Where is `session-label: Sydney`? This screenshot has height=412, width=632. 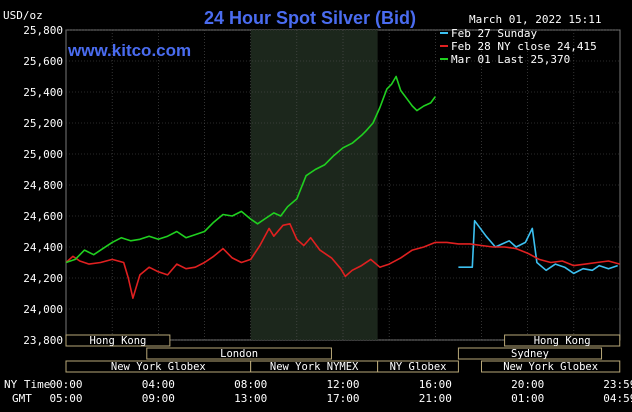
session-label: Sydney is located at coordinates (530, 354).